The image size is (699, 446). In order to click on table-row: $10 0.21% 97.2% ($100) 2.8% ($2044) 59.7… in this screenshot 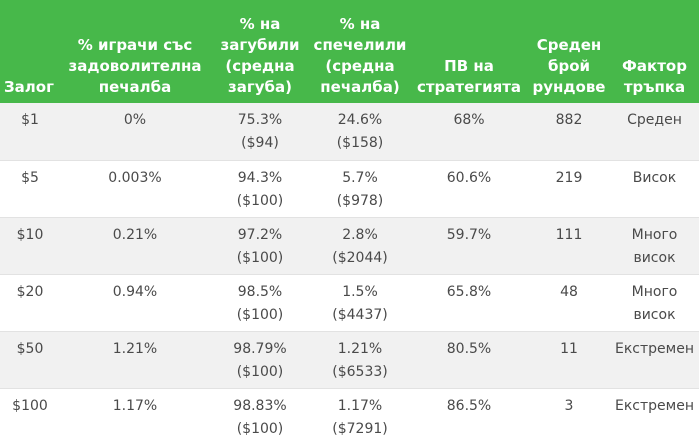, I will do `click(349, 245)`.